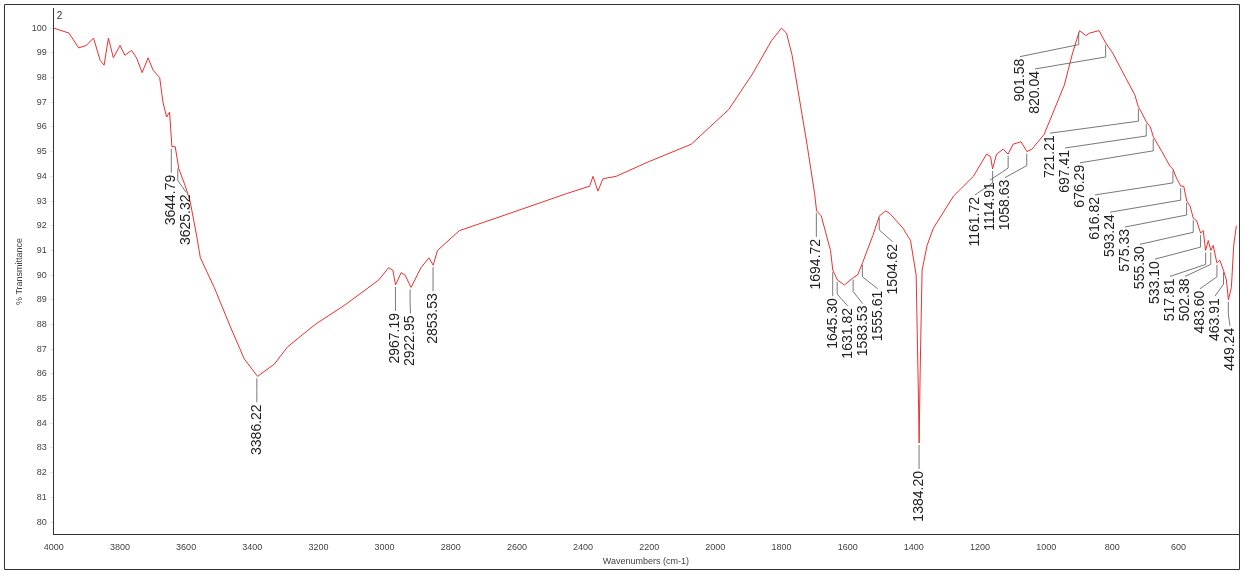 The width and height of the screenshot is (1244, 571). What do you see at coordinates (53, 547) in the screenshot?
I see `x-tick-label: 4000` at bounding box center [53, 547].